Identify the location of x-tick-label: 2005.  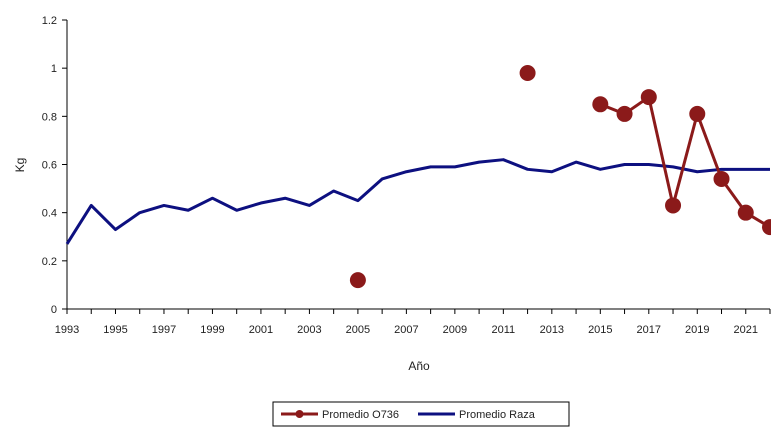
(358, 330).